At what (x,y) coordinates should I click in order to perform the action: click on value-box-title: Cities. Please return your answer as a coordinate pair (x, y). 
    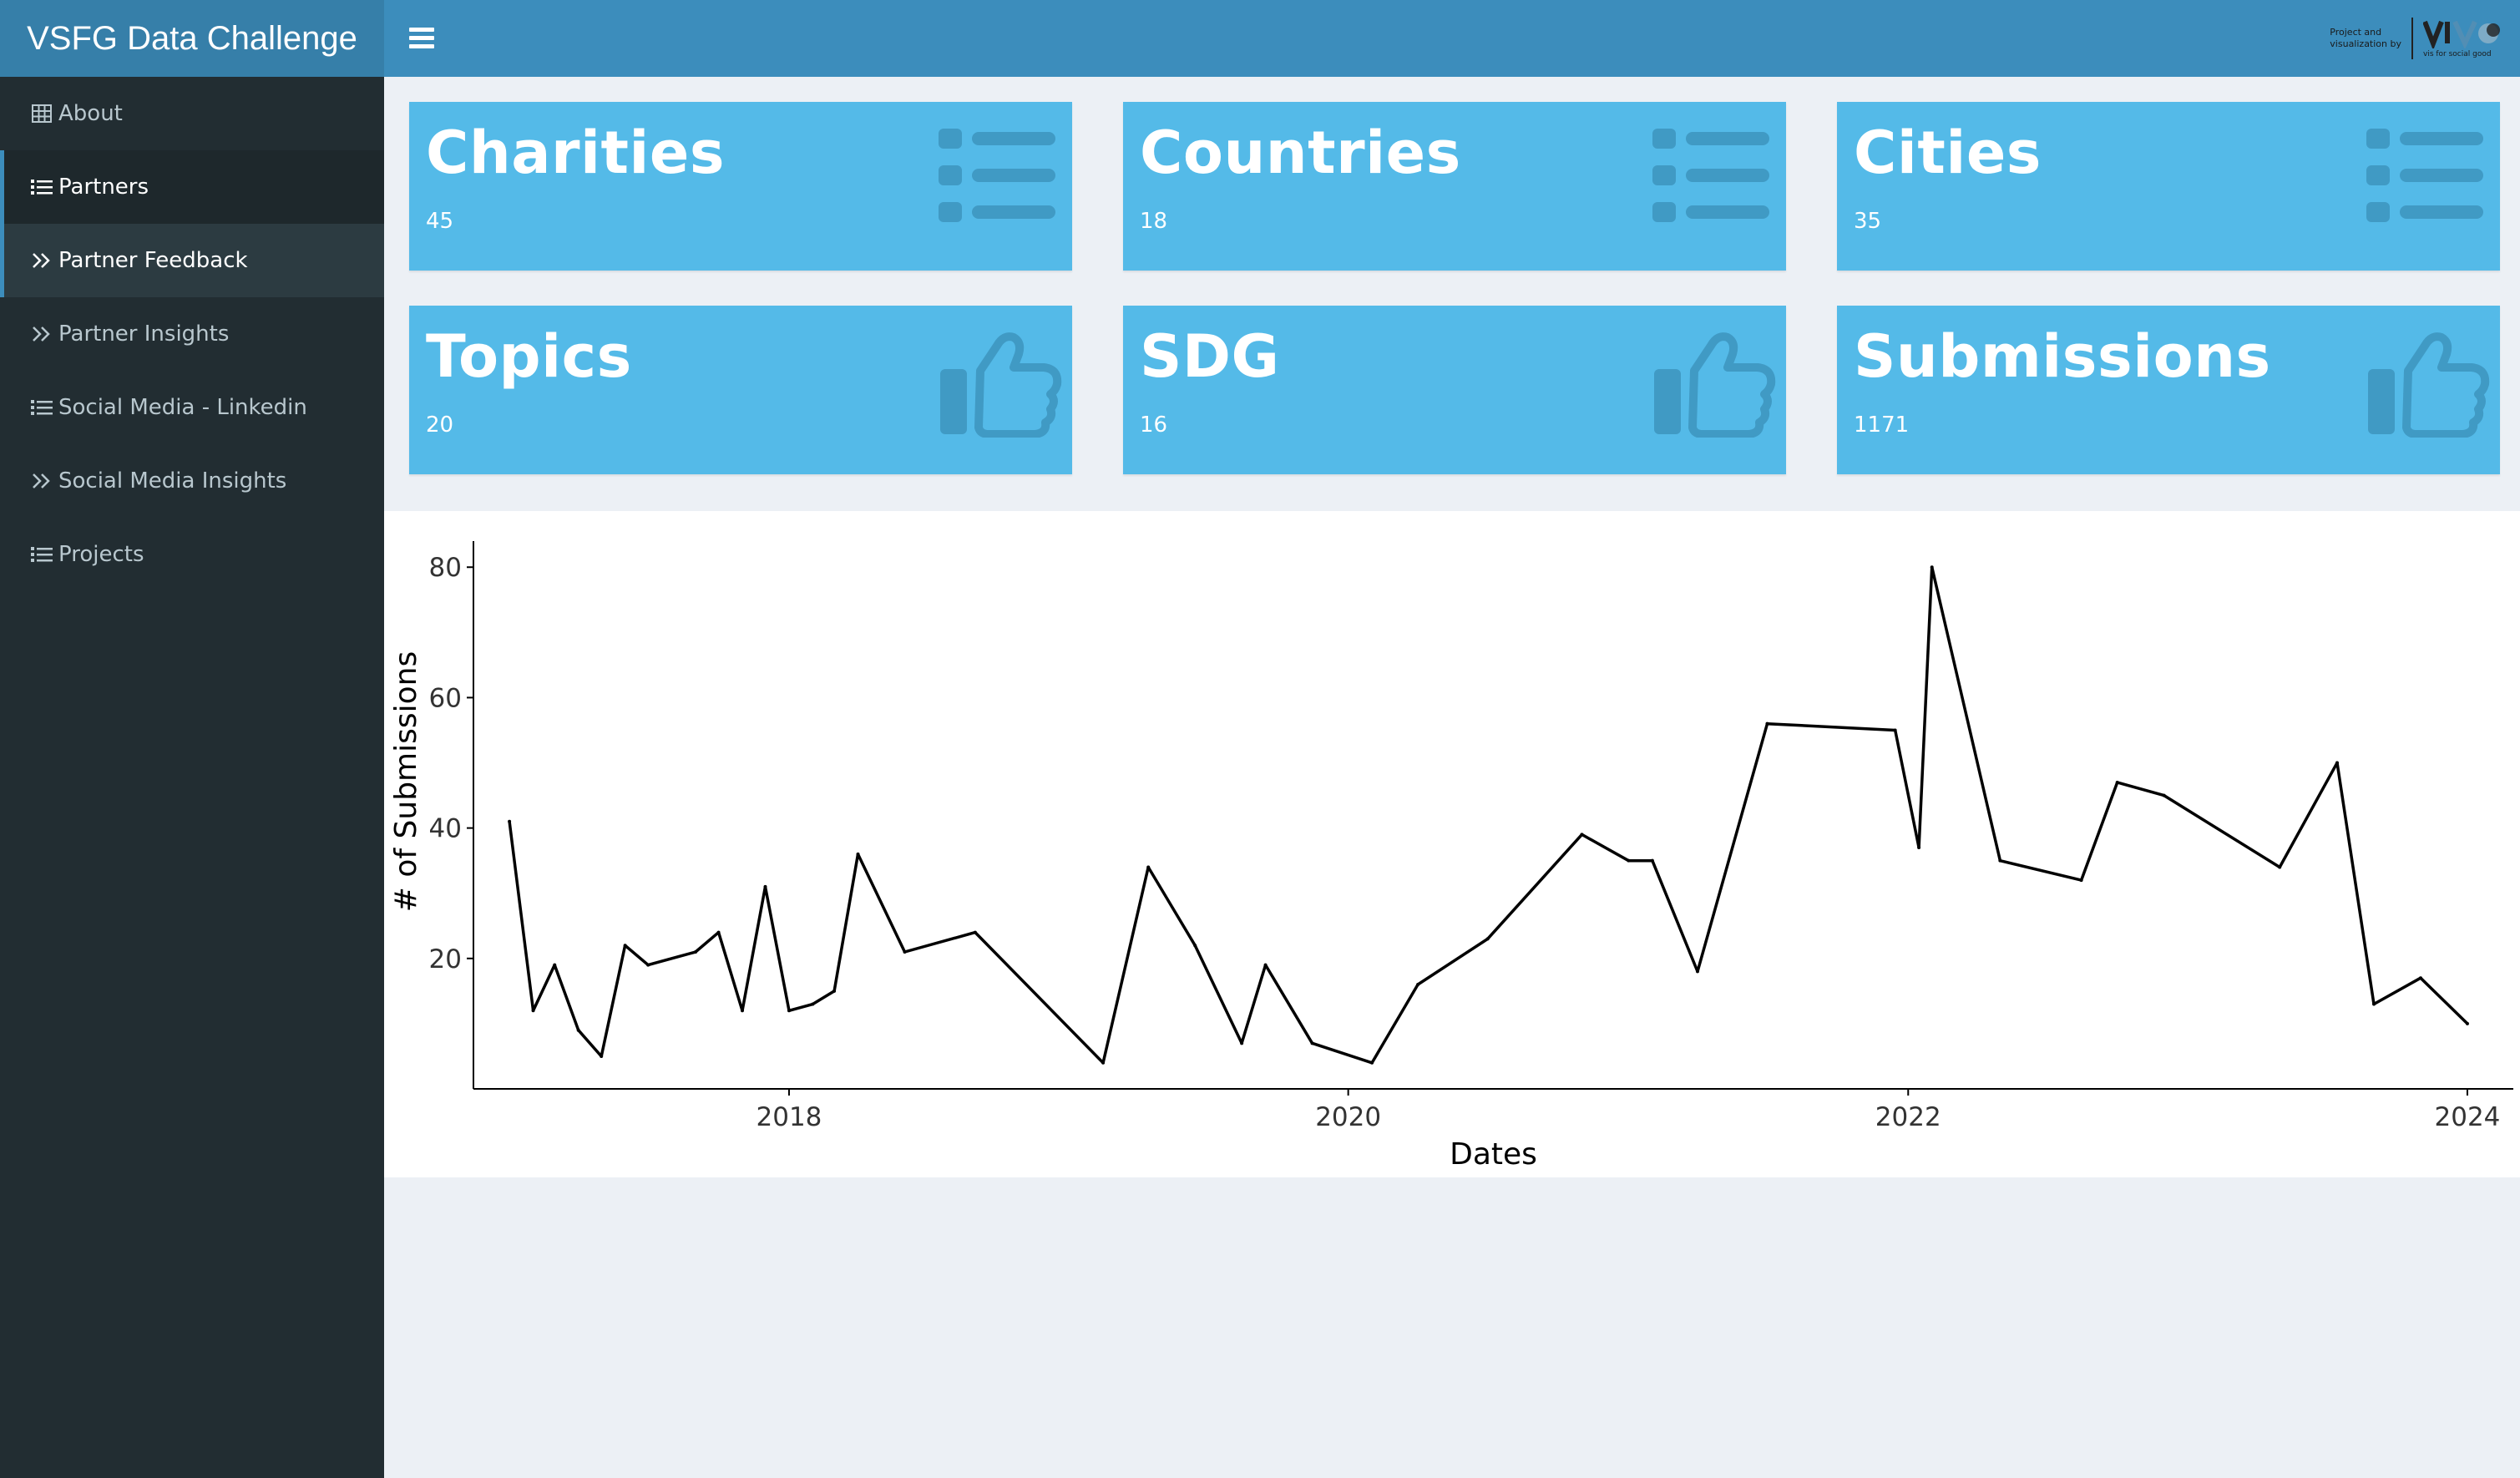
    Looking at the image, I should click on (1948, 153).